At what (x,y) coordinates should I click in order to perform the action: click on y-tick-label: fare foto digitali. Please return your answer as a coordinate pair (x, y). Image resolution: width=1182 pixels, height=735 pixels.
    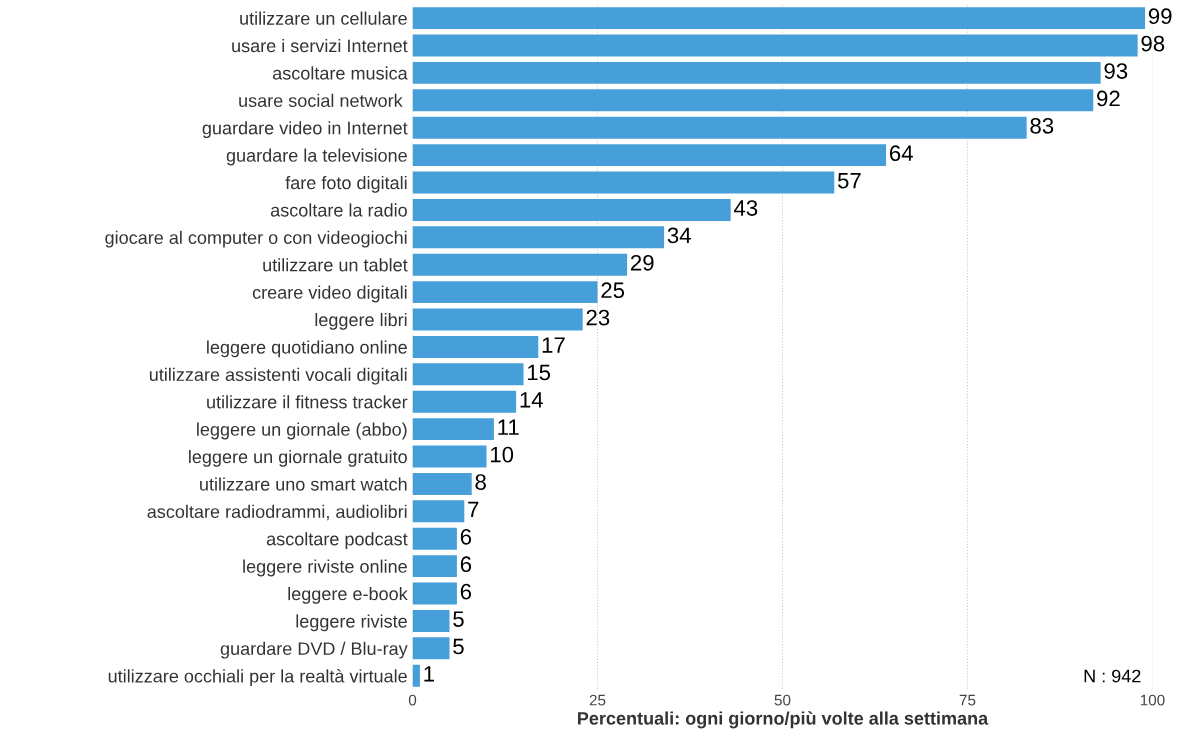
    Looking at the image, I should click on (346, 184).